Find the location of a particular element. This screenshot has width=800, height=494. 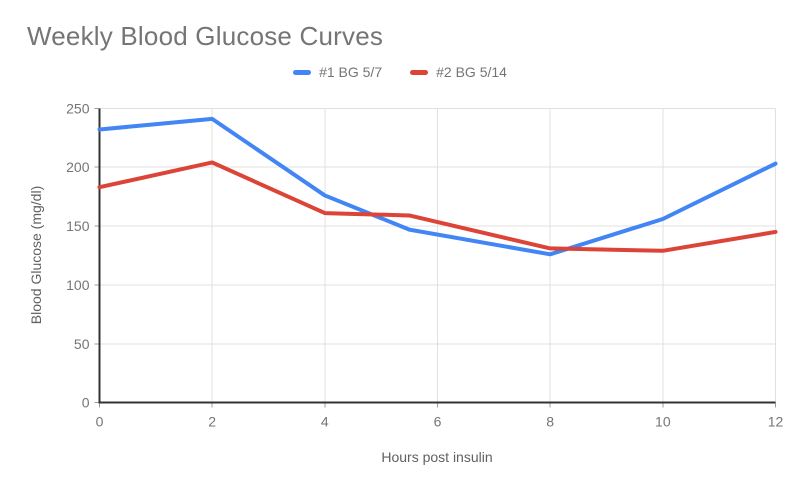

legend-item-1: #1 BG 5/7 is located at coordinates (337, 72).